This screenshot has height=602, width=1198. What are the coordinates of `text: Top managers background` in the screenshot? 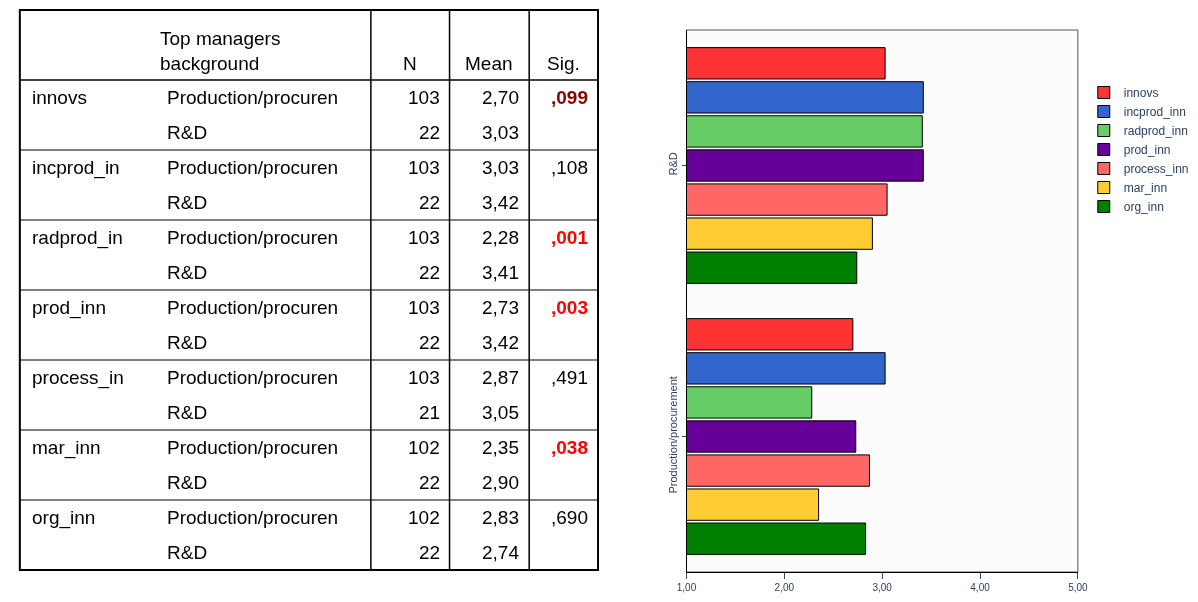 It's located at (220, 51).